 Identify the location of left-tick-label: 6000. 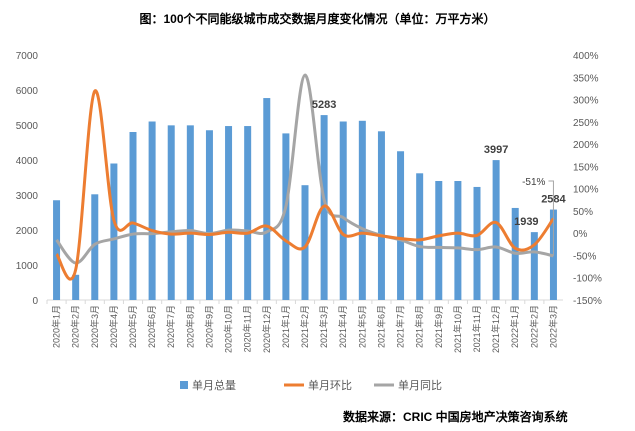
(27, 91).